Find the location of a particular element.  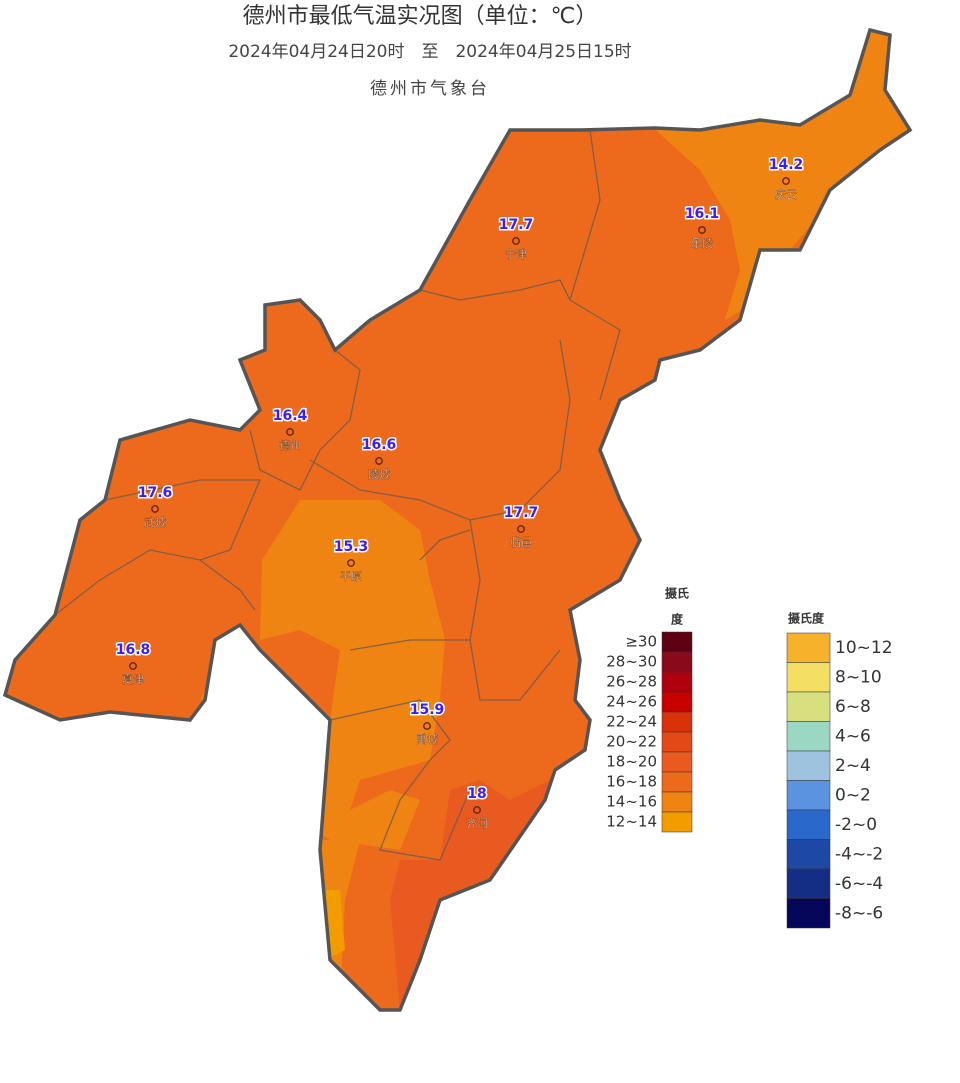

station-name: 庆云 is located at coordinates (786, 194).